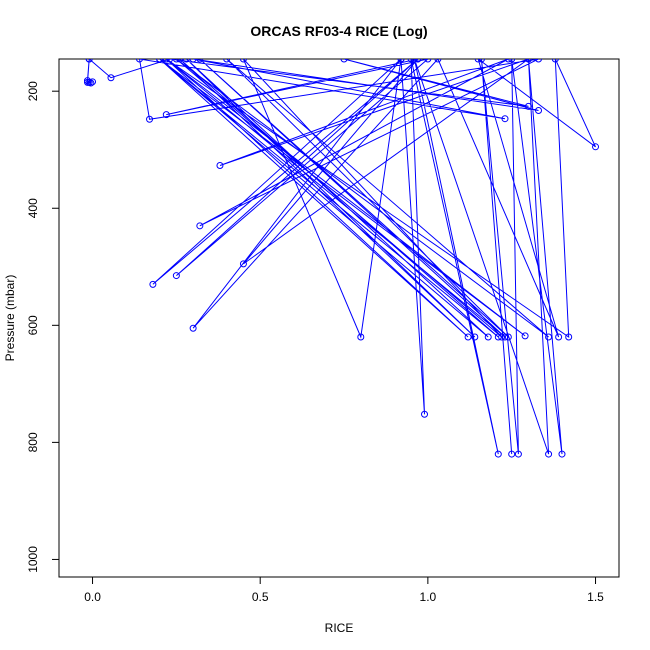 The width and height of the screenshot is (650, 650). I want to click on x-tick-label: 1.5, so click(595, 597).